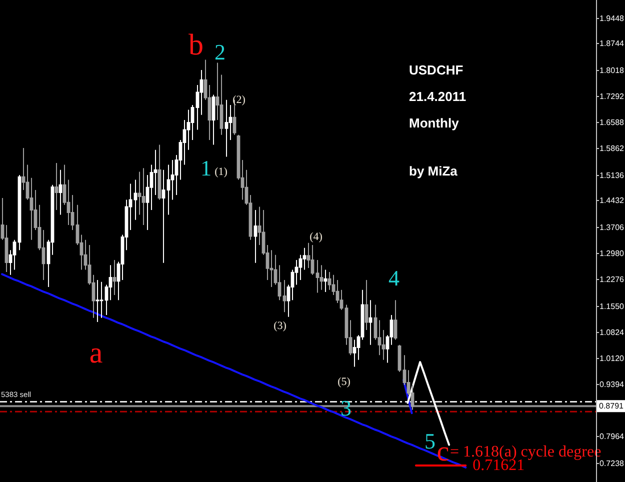 The image size is (625, 482). What do you see at coordinates (239, 100) in the screenshot?
I see `annotation: (2)` at bounding box center [239, 100].